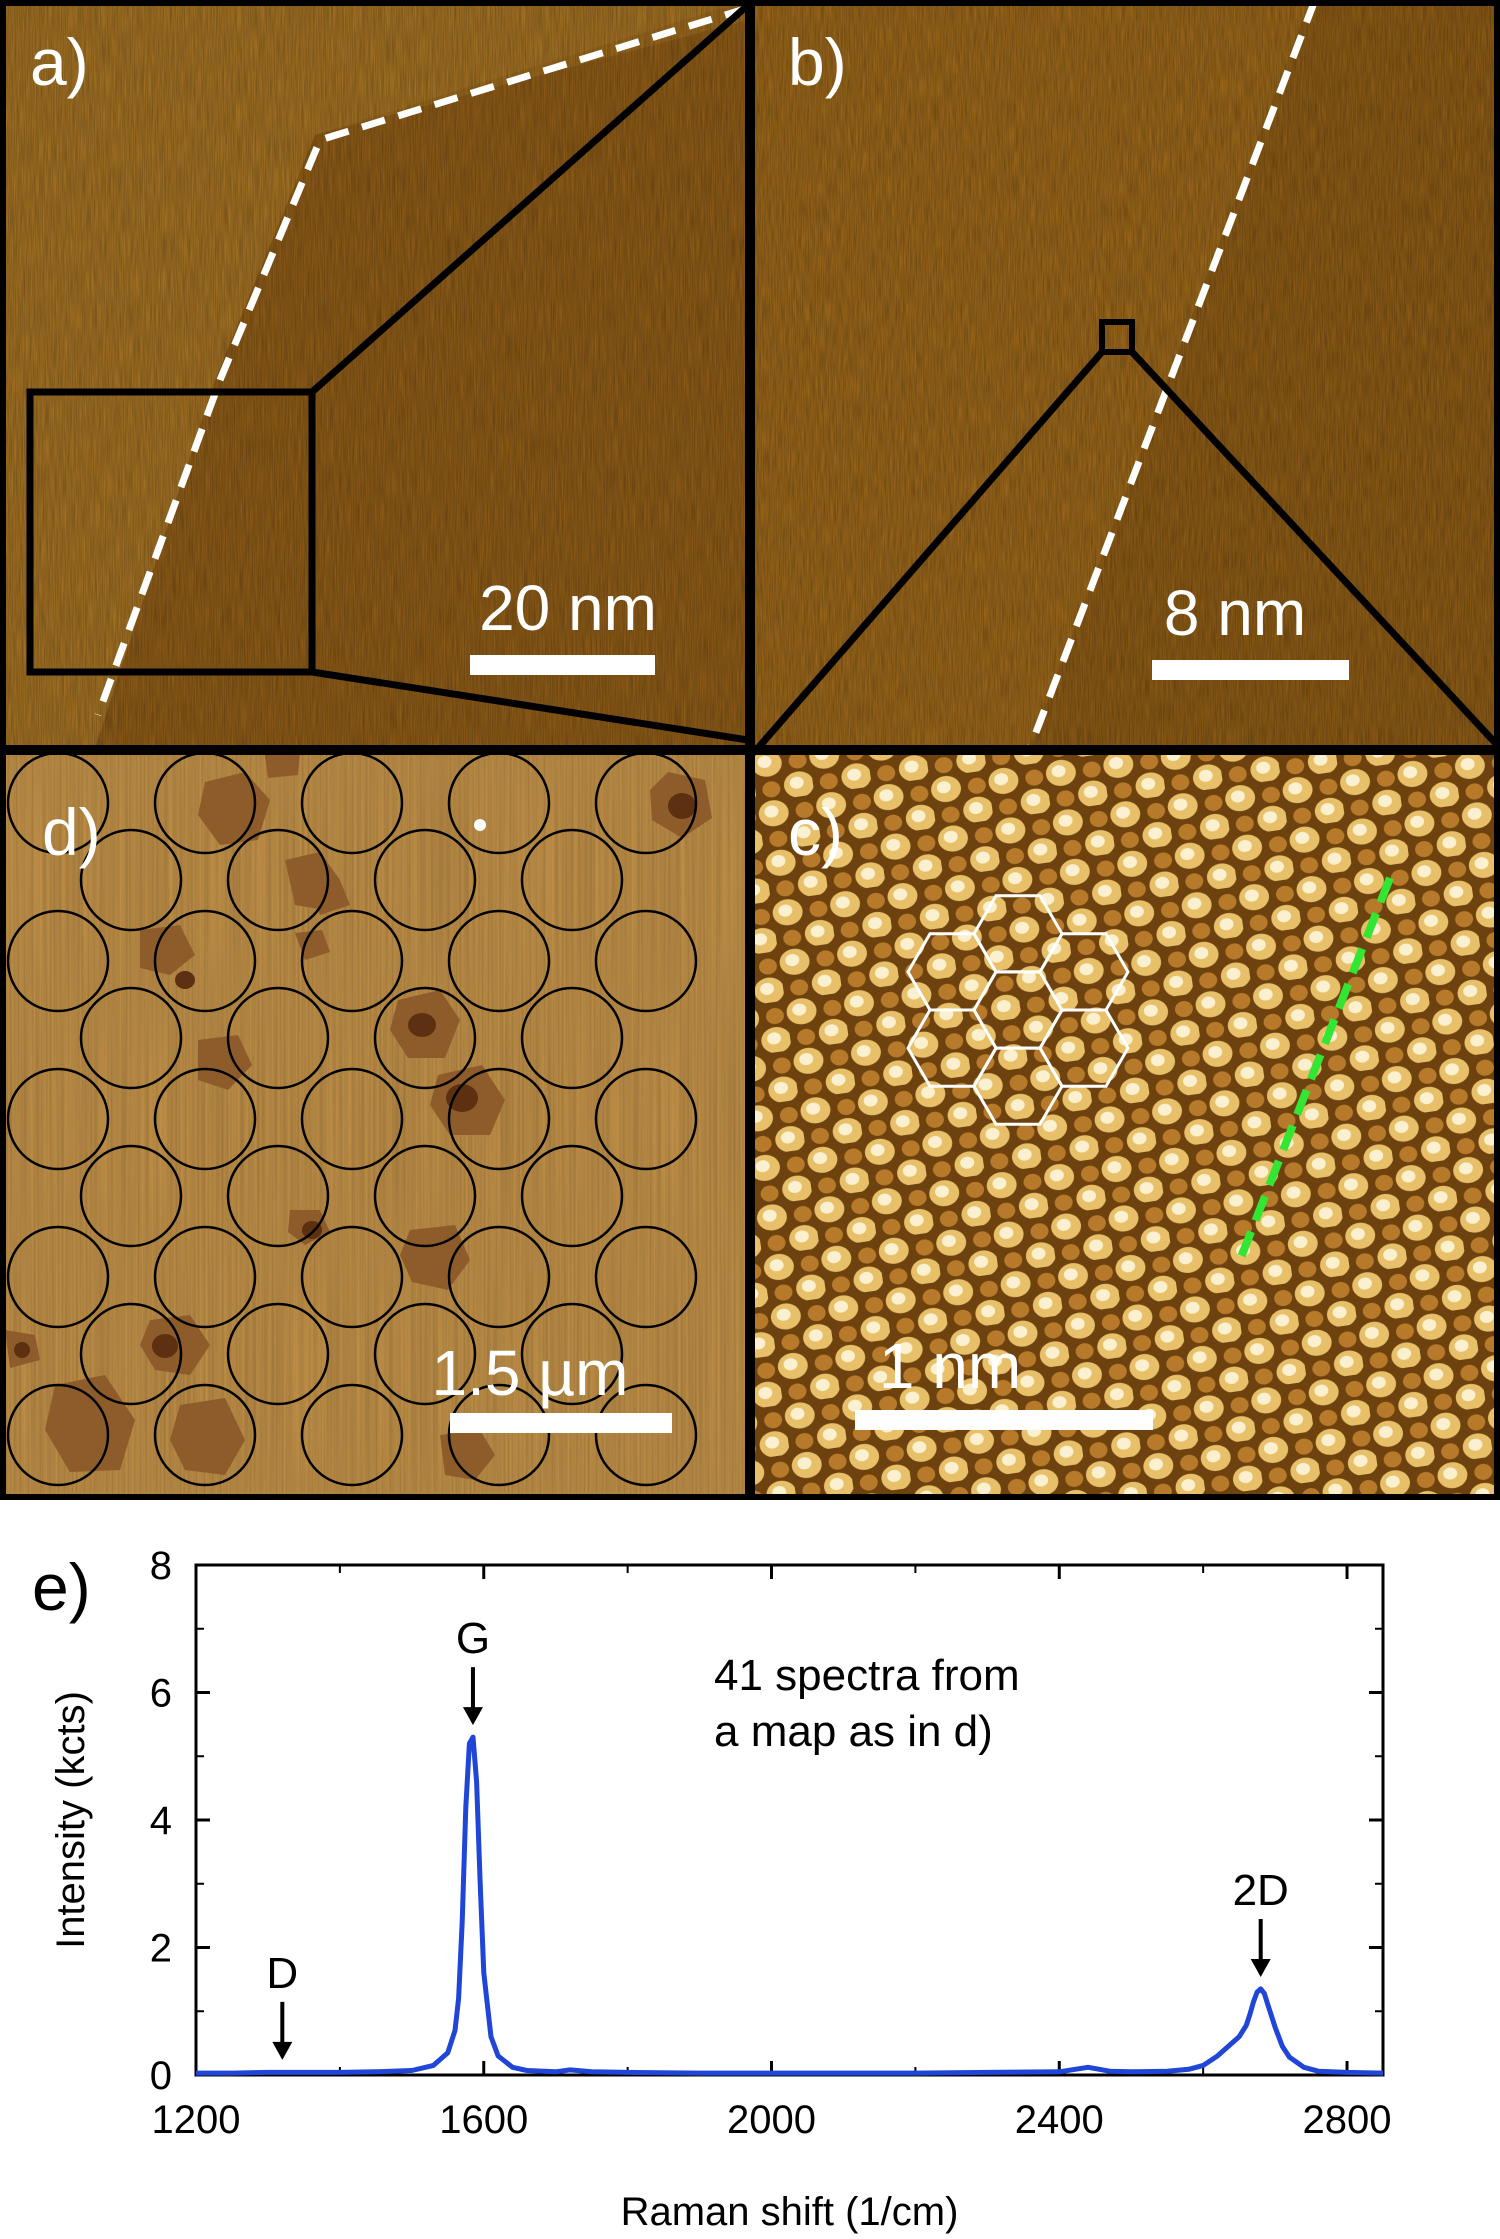 The height and width of the screenshot is (2239, 1500). Describe the element at coordinates (161, 1566) in the screenshot. I see `y-tick-label: 8` at that location.